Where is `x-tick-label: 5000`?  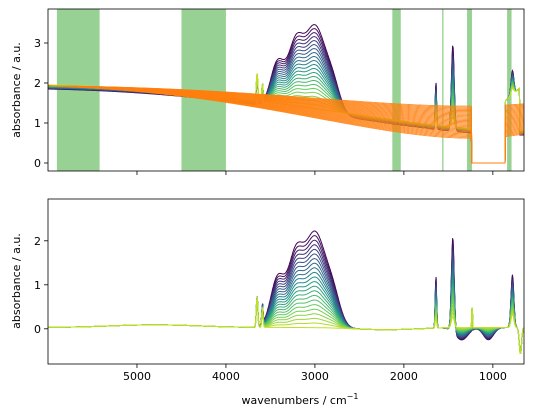 x-tick-label: 5000 is located at coordinates (137, 376).